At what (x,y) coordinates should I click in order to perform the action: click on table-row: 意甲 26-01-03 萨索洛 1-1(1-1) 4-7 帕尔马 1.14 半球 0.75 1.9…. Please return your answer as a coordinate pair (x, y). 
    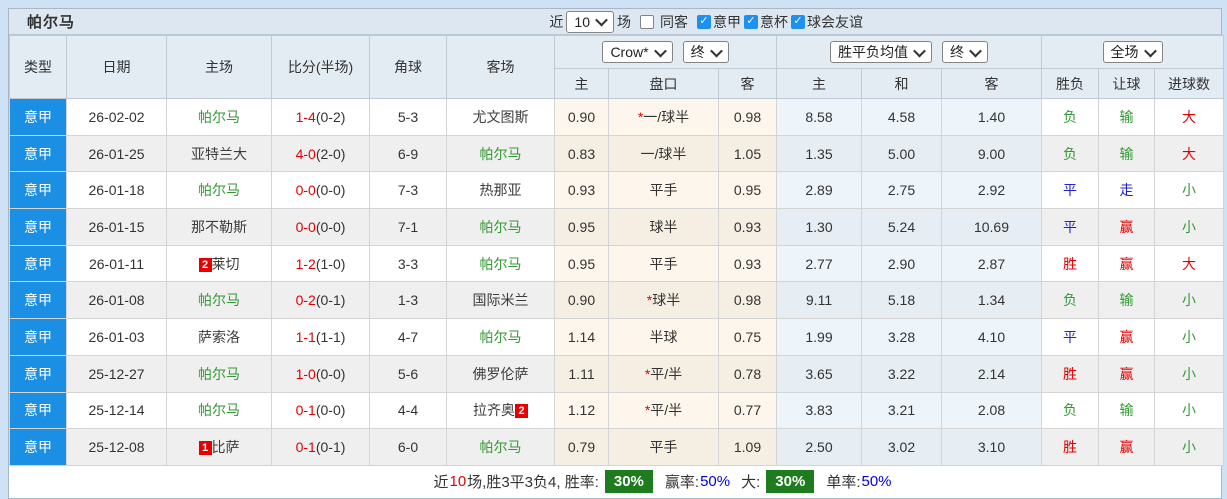
    Looking at the image, I should click on (617, 337).